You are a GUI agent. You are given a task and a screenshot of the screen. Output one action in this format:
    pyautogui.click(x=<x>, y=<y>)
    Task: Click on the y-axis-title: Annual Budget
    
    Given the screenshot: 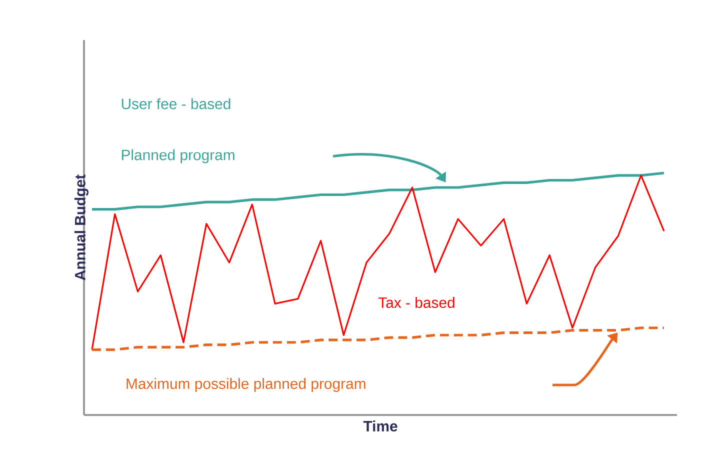 What is the action you would take?
    pyautogui.click(x=81, y=227)
    